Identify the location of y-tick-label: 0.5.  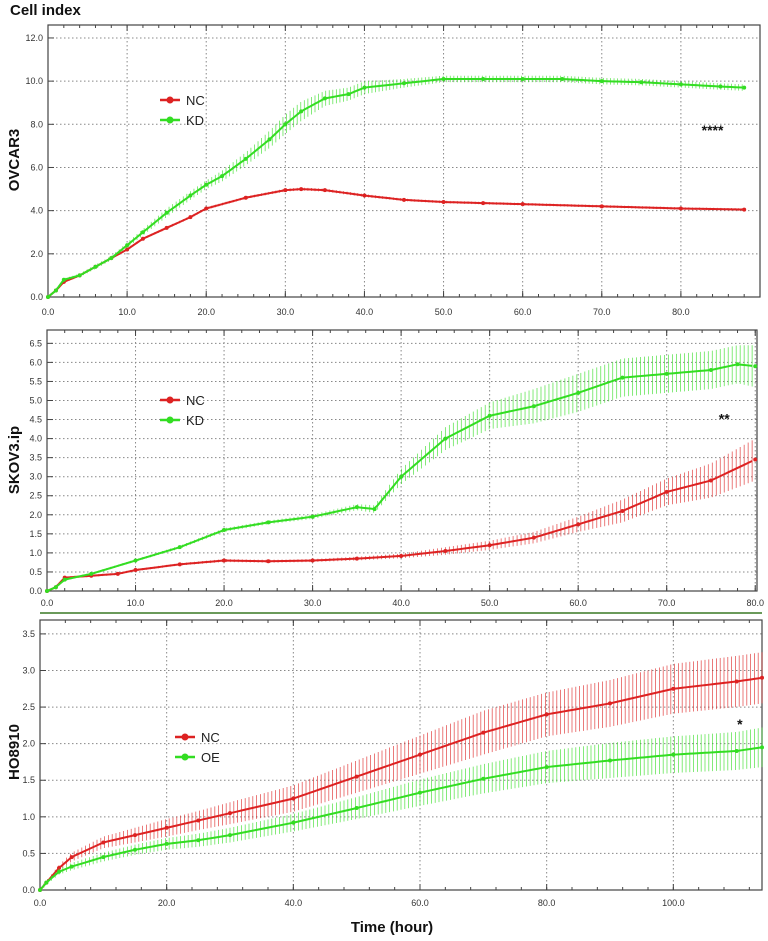
(35, 572).